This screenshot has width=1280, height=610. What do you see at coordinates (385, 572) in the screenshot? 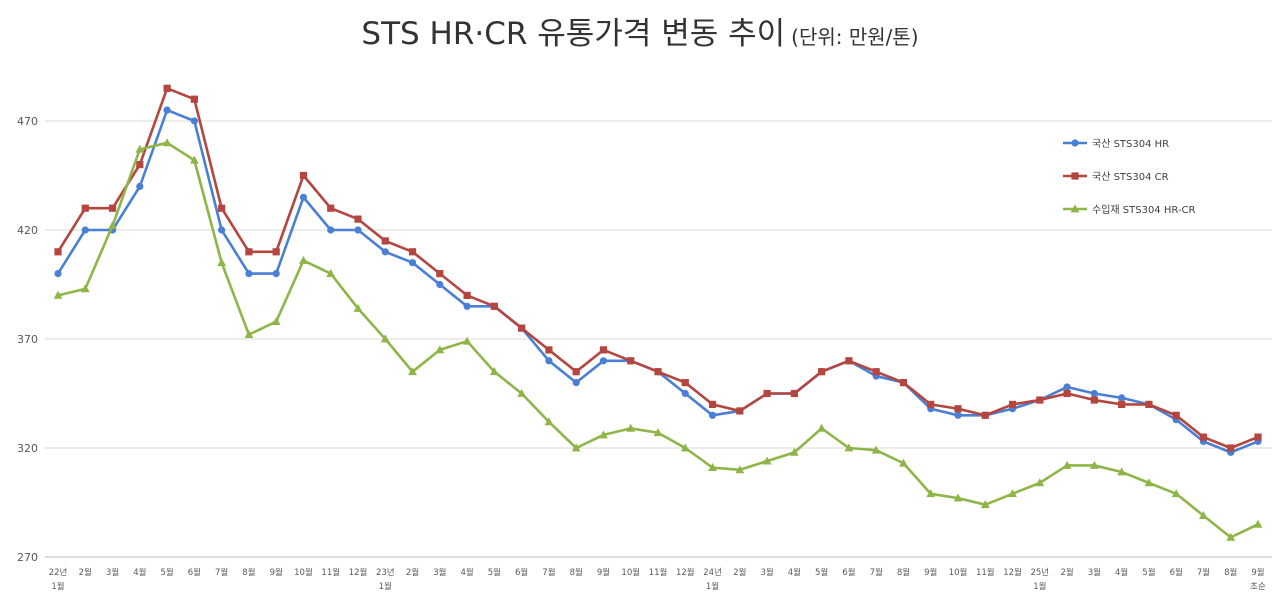
I see `x-tick-label: 23년` at bounding box center [385, 572].